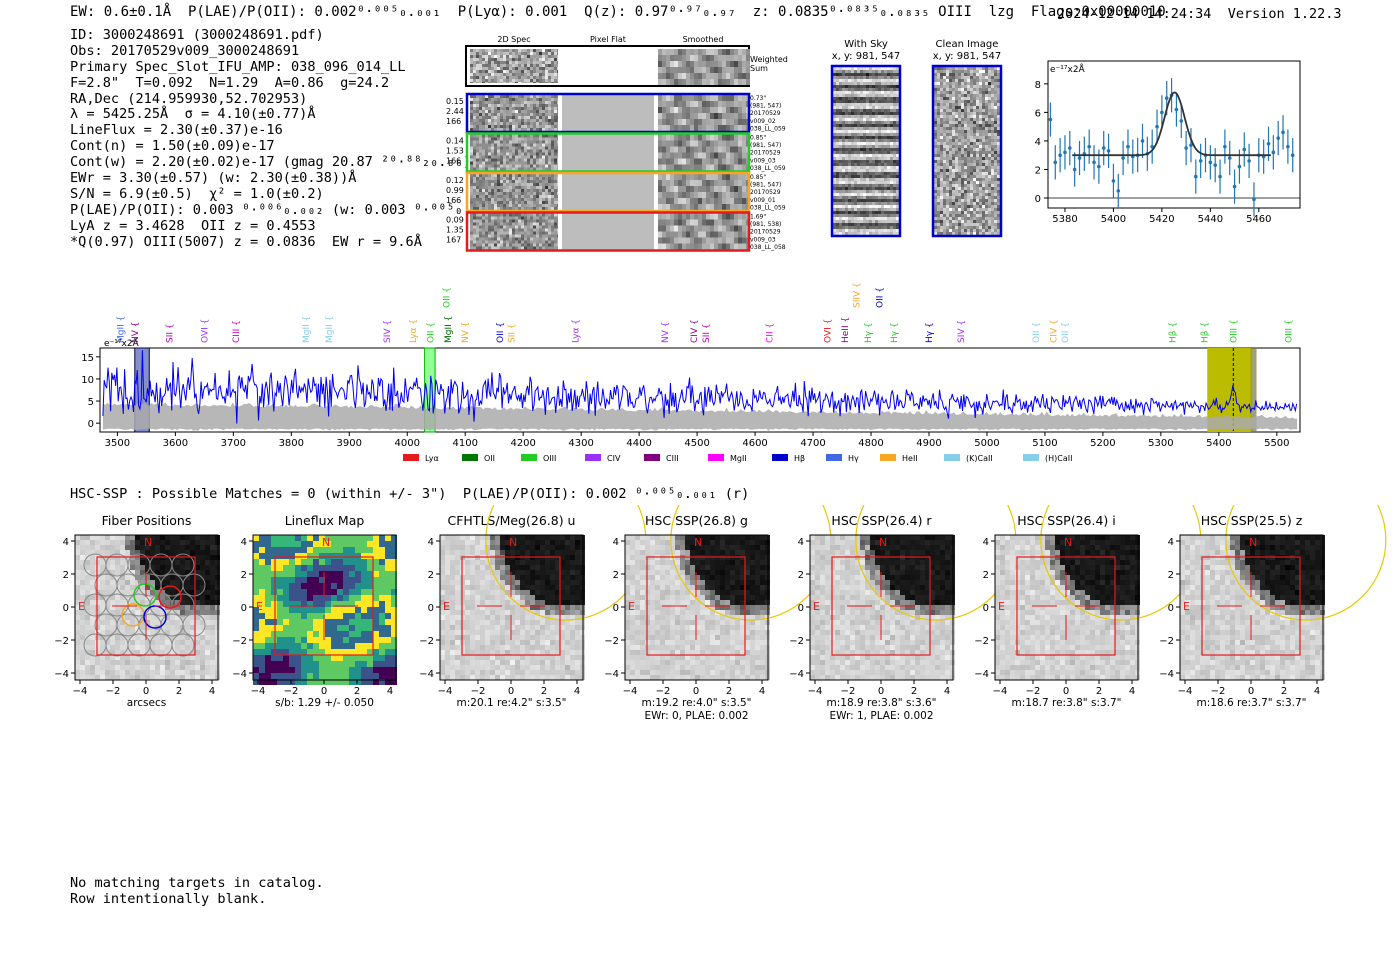 This screenshot has height=953, width=1400. What do you see at coordinates (213, 178) in the screenshot?
I see `info-line: EWr = 3.30(±0.57) (w: 2.30(±0.38))Å` at bounding box center [213, 178].